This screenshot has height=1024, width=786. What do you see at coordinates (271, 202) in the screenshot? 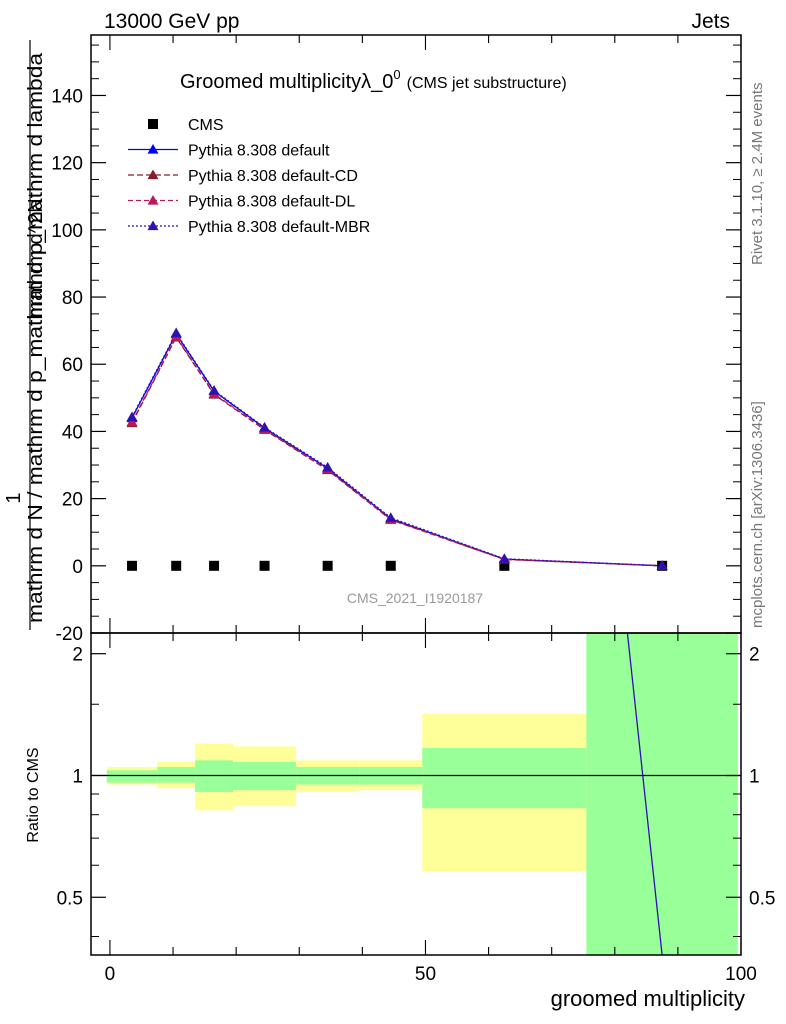
I see `legend-label: Pythia 8.308 default-DL` at bounding box center [271, 202].